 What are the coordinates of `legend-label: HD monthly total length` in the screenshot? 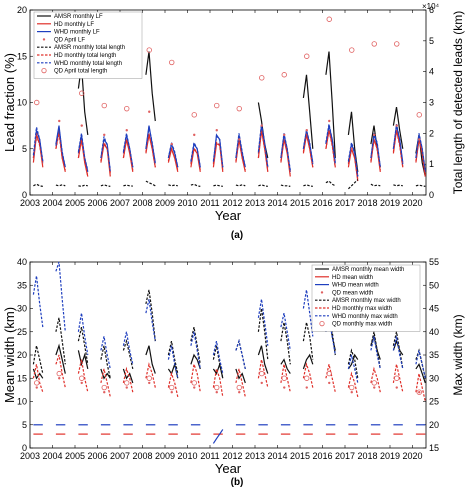 It's located at (85, 56).